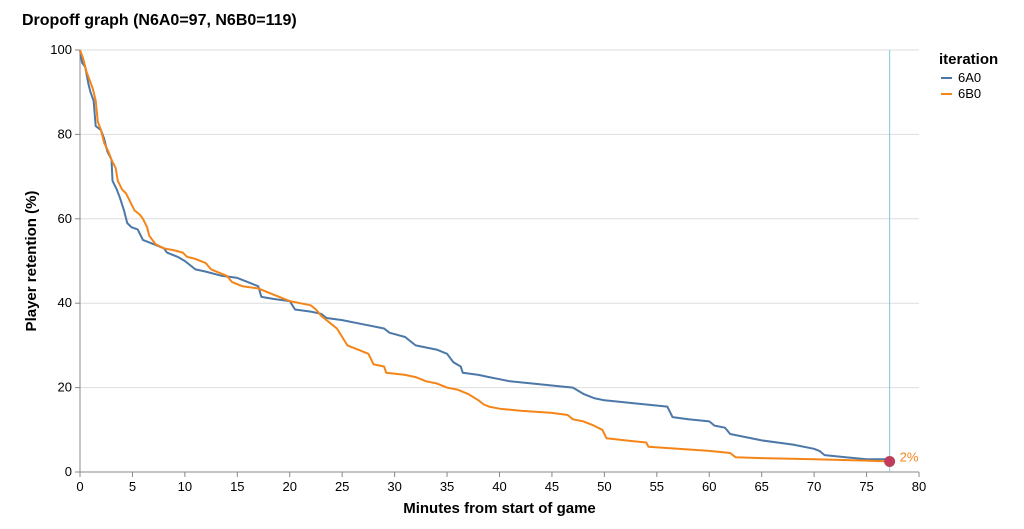 The height and width of the screenshot is (529, 1024). Describe the element at coordinates (499, 486) in the screenshot. I see `x-tick-label: 40` at that location.